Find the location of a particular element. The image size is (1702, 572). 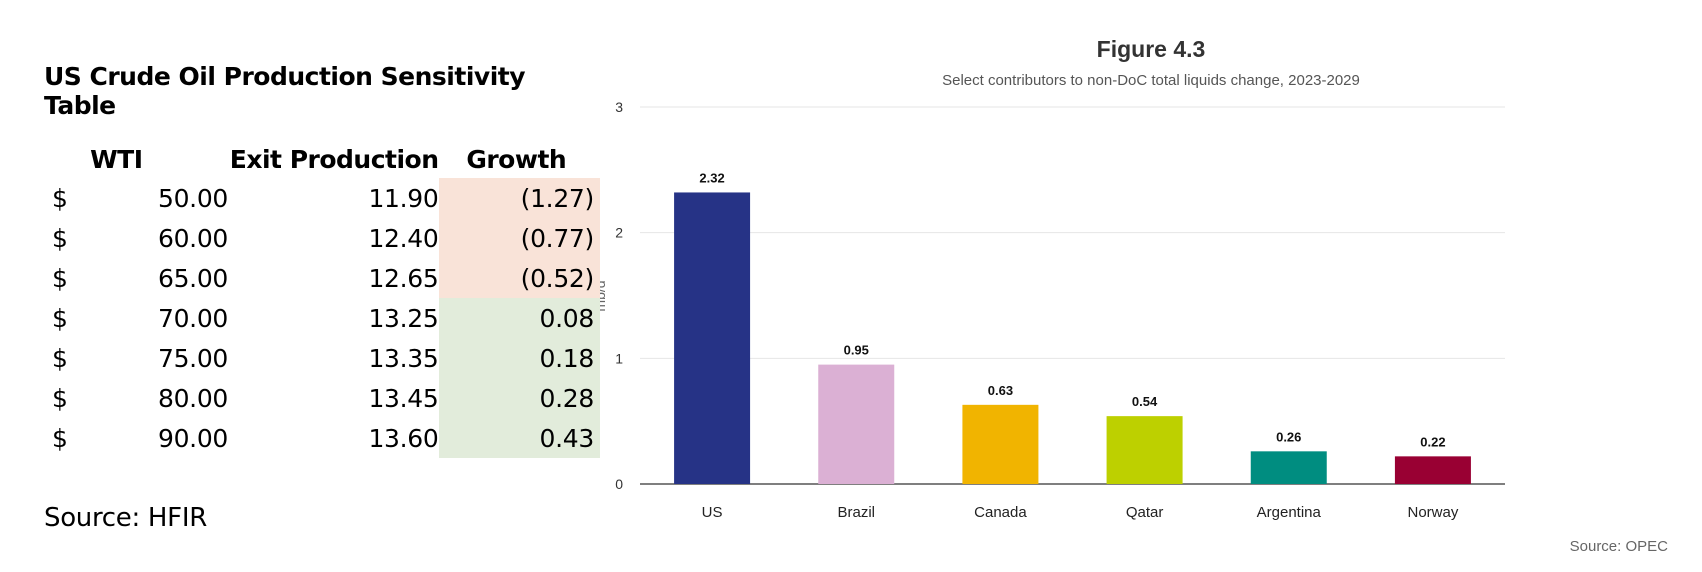

growth-cell: 0.08 is located at coordinates (519, 318).